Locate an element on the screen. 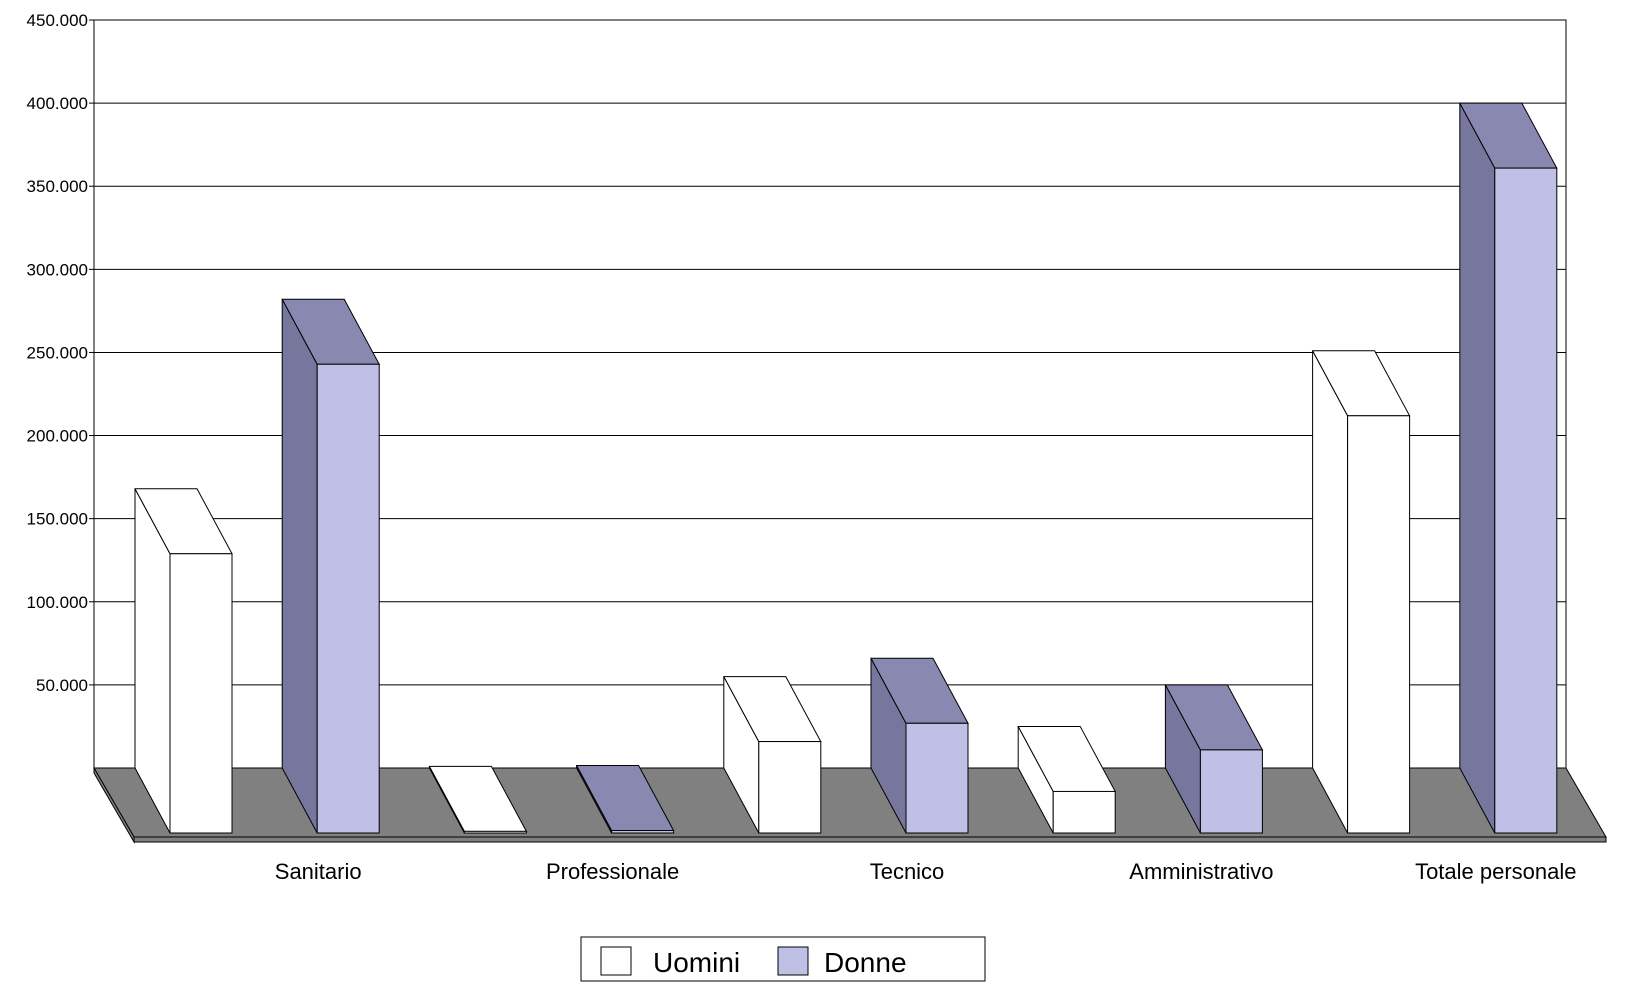  y-tick-label: 150.000 is located at coordinates (57, 519).